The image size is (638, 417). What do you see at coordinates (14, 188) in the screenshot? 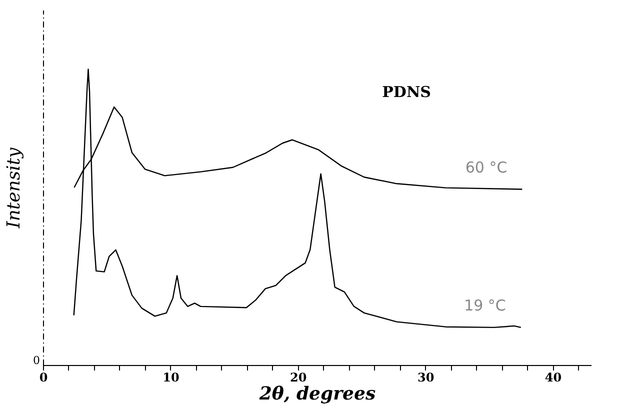
I see `y-axis-title: Intensity` at bounding box center [14, 188].